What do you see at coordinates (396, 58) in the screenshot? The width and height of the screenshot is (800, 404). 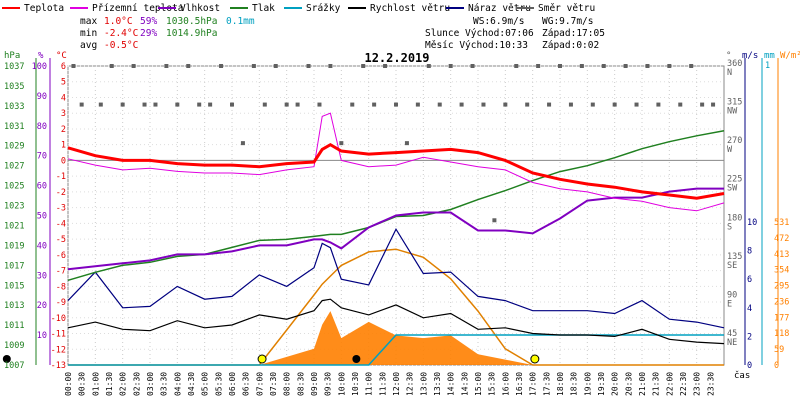 I see `chart-title: 12.2.2019` at bounding box center [396, 58].